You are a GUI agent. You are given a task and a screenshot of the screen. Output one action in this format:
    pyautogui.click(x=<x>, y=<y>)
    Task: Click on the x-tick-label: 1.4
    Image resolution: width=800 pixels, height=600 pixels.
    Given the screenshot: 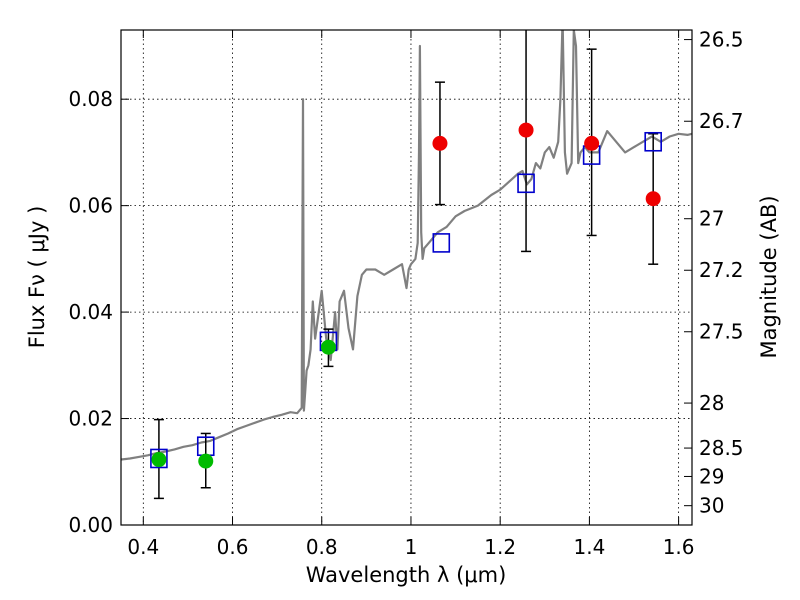 What is the action you would take?
    pyautogui.click(x=589, y=547)
    